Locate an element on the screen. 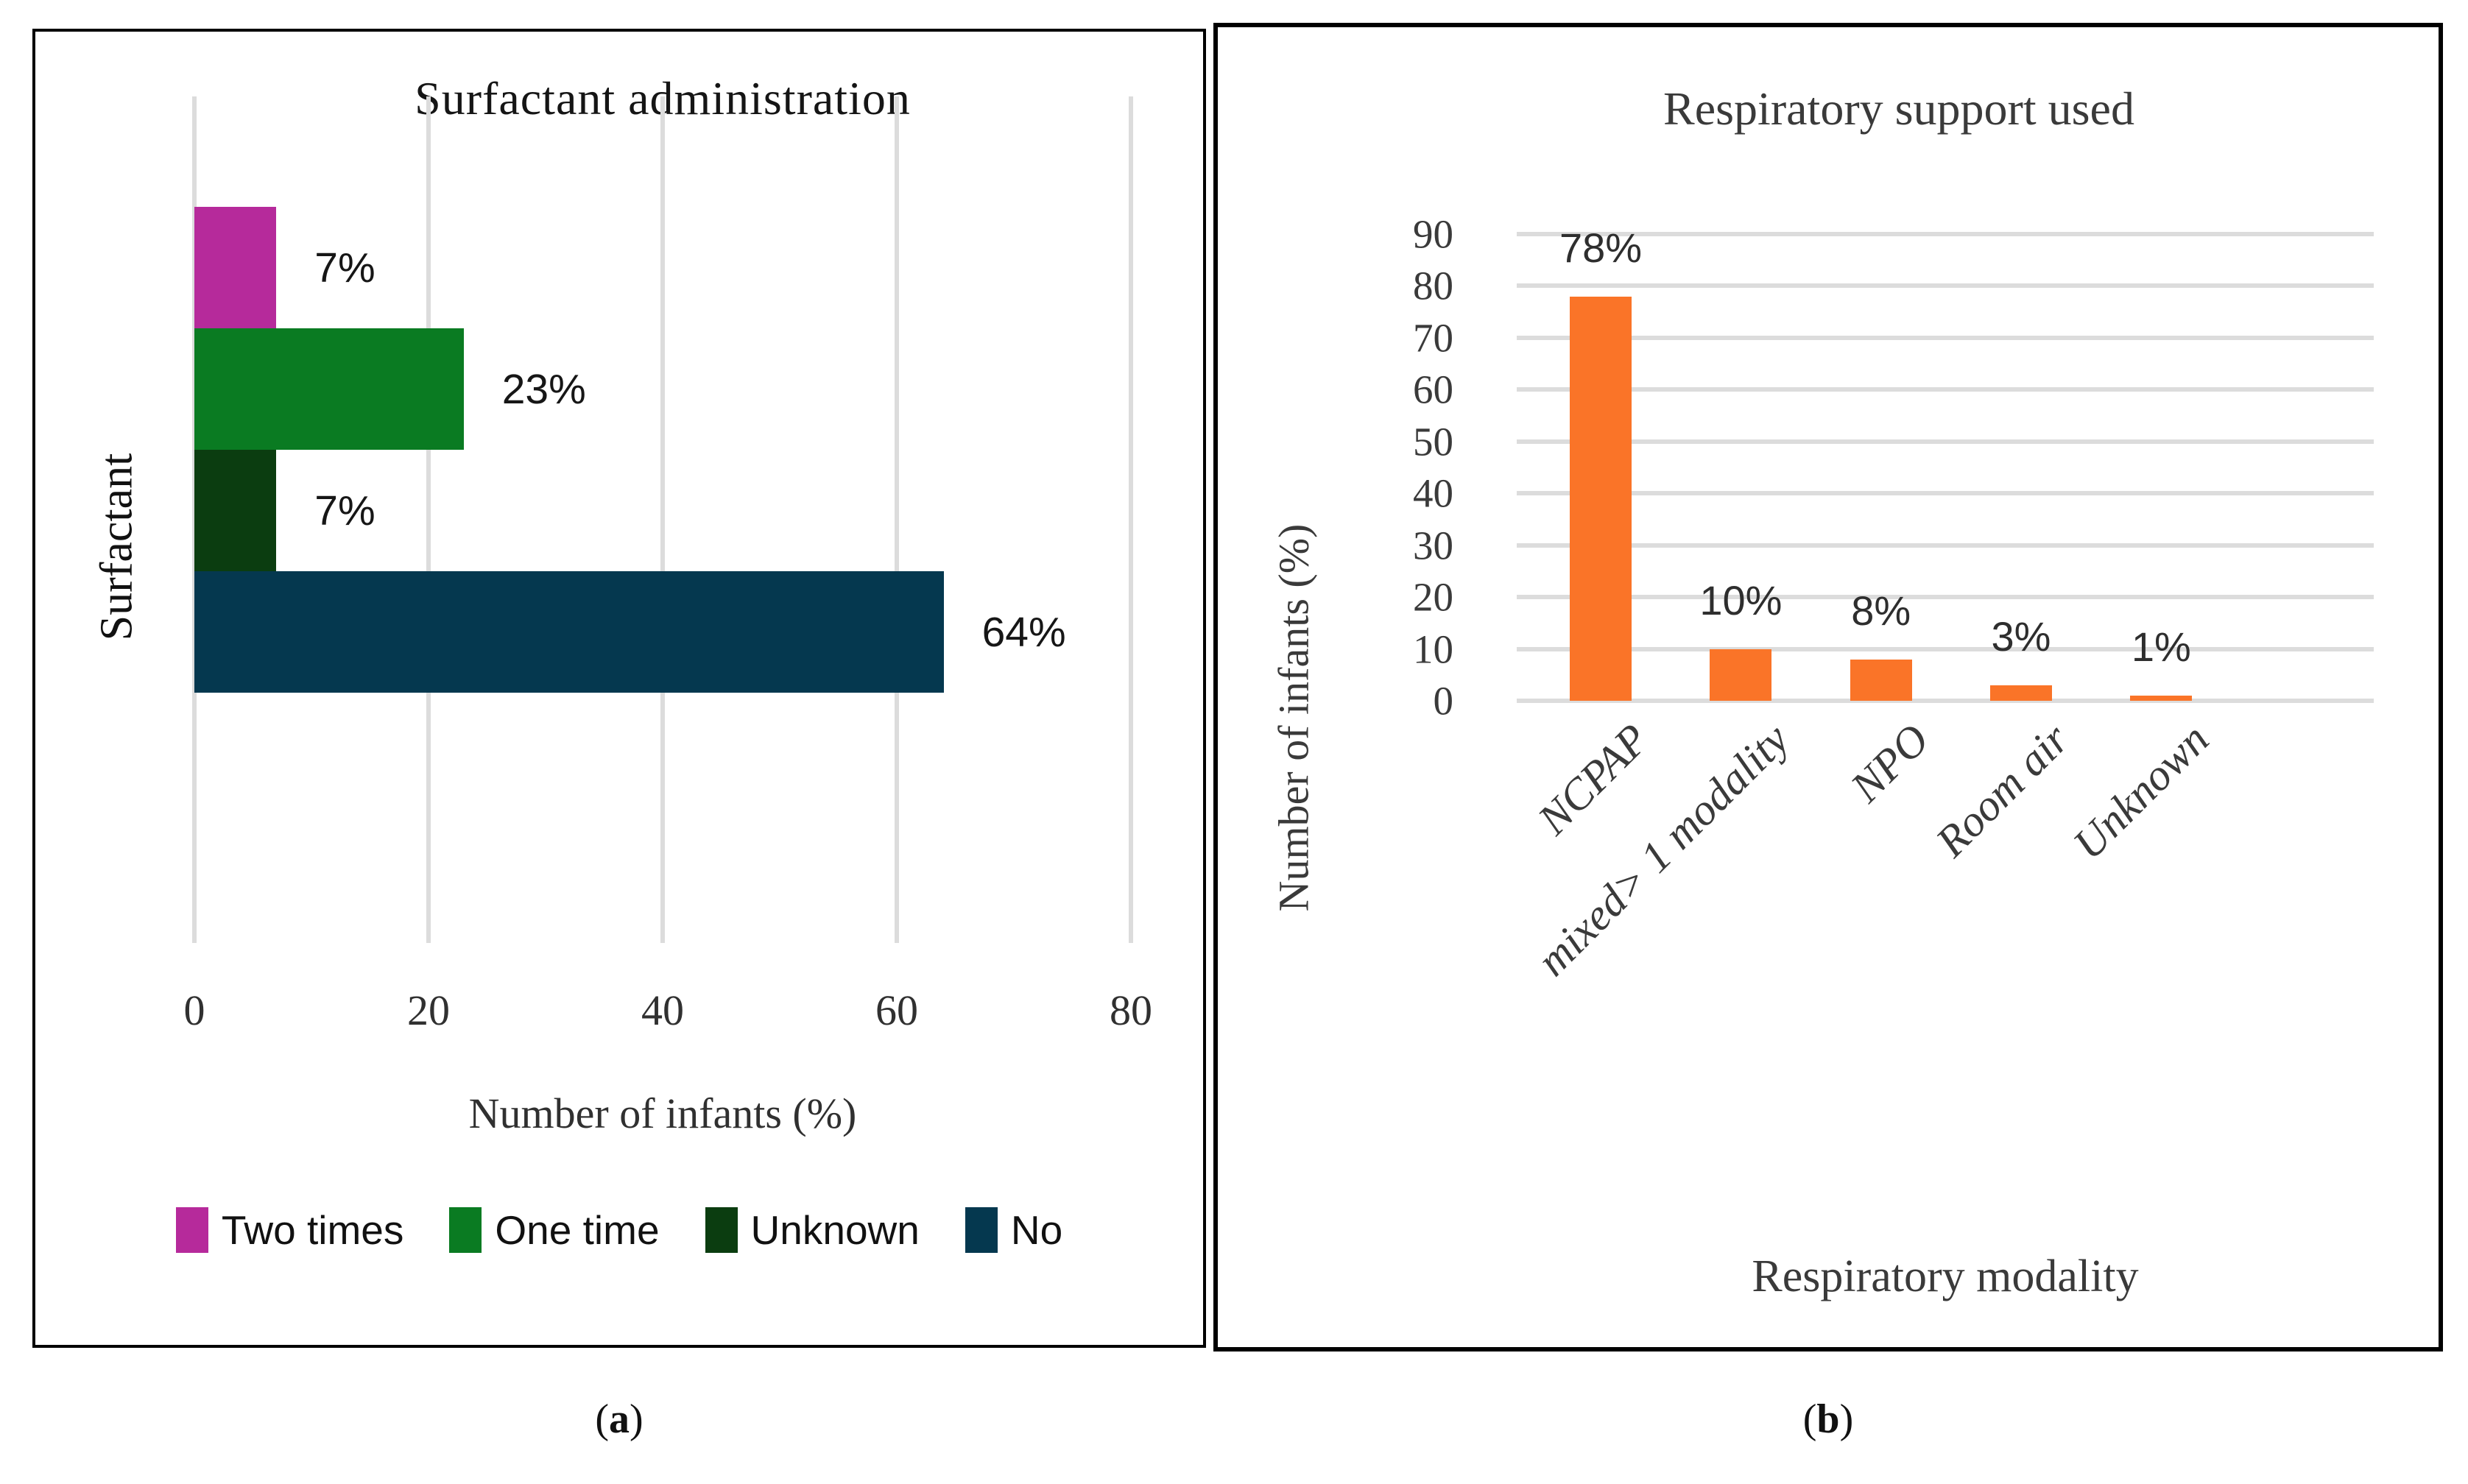 Image resolution: width=2468 pixels, height=1484 pixels. bar-one-time: 23% is located at coordinates (390, 389).